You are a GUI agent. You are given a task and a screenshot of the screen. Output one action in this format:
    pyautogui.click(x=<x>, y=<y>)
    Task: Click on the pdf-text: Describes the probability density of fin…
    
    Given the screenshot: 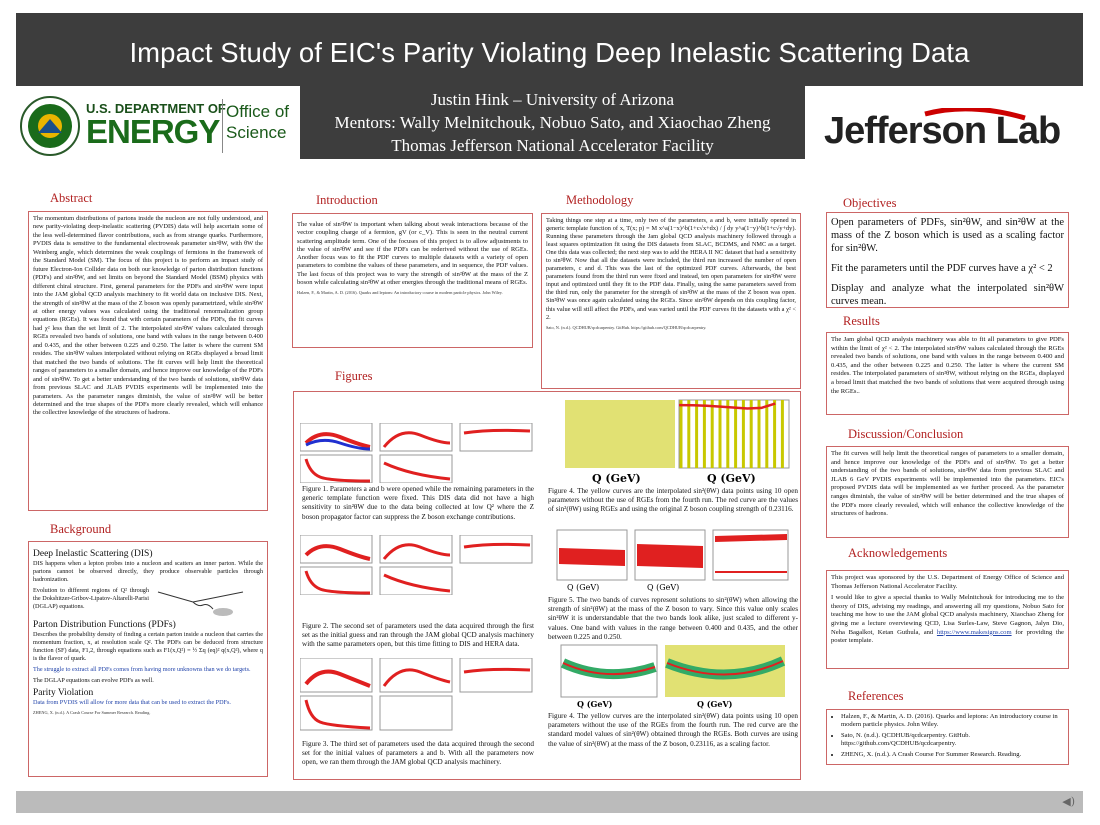 What is the action you would take?
    pyautogui.click(x=148, y=646)
    